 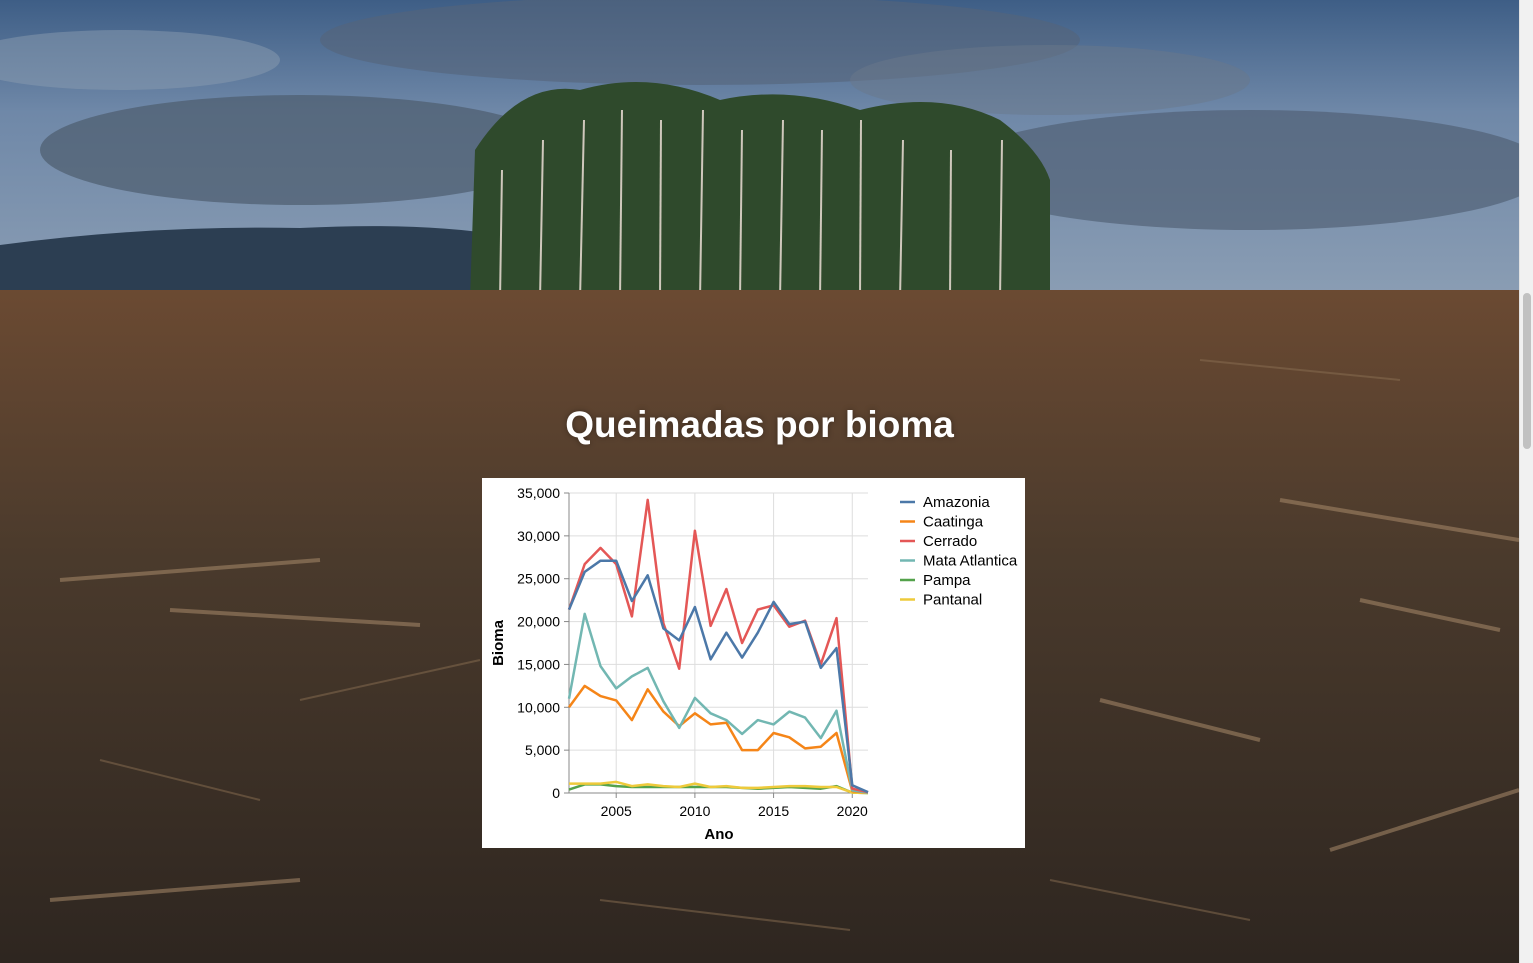 I want to click on y-axis-title: Bioma, so click(x=498, y=642).